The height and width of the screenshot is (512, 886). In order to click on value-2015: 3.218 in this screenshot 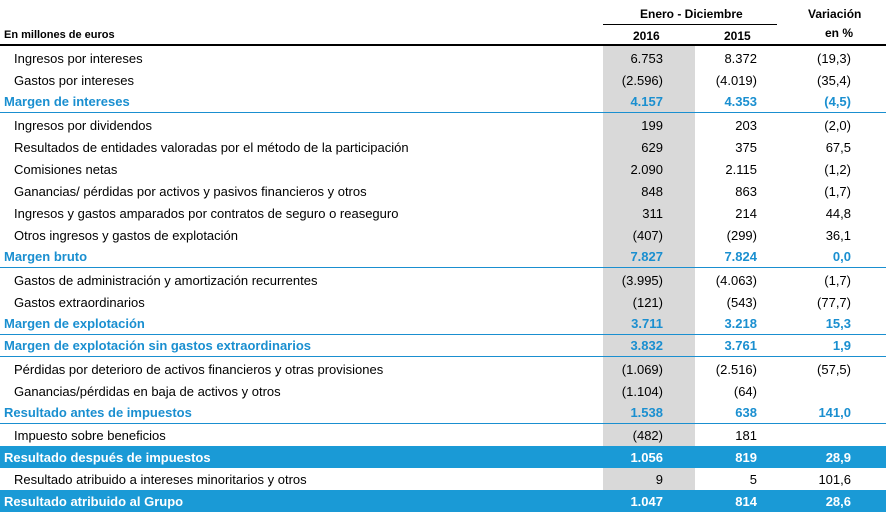, I will do `click(740, 323)`.